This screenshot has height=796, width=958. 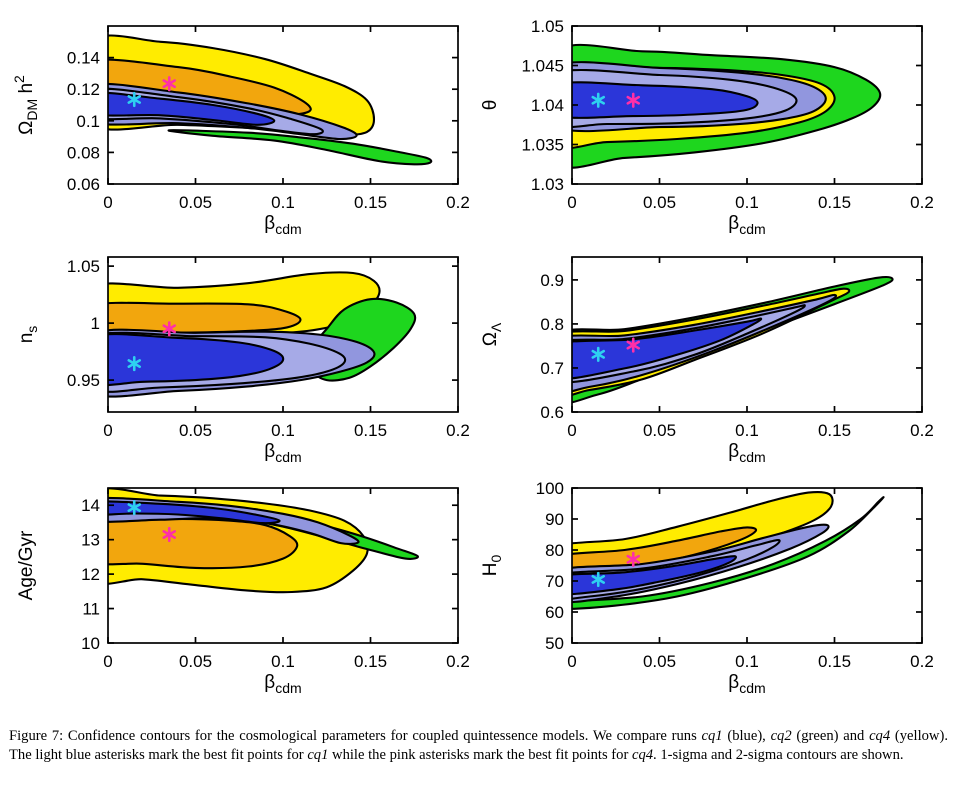 What do you see at coordinates (633, 345) in the screenshot?
I see `best-fit-star-cq4-omega_lambda` at bounding box center [633, 345].